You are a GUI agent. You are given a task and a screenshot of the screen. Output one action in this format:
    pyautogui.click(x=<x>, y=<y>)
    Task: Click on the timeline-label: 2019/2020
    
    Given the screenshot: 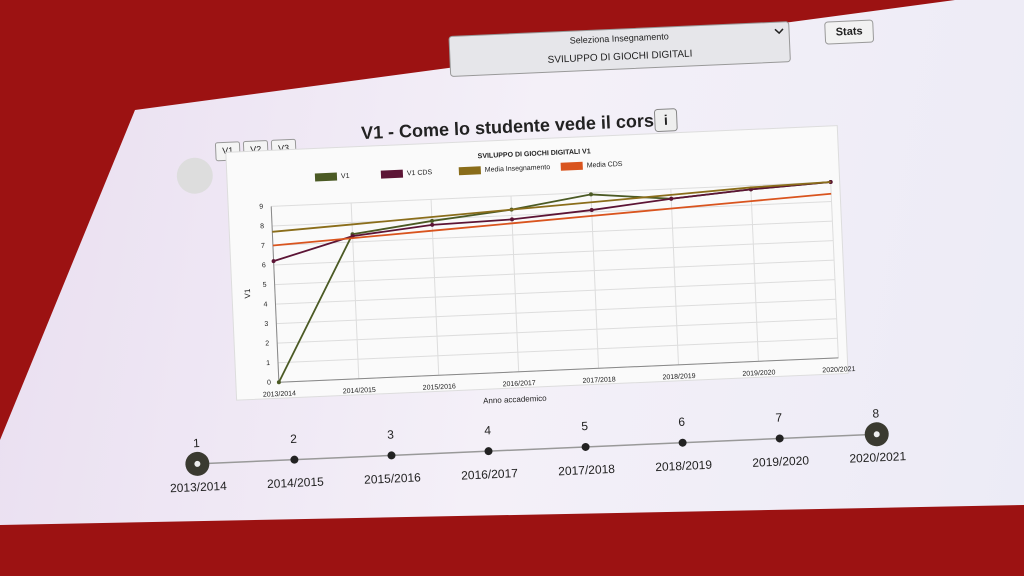 What is the action you would take?
    pyautogui.click(x=781, y=461)
    